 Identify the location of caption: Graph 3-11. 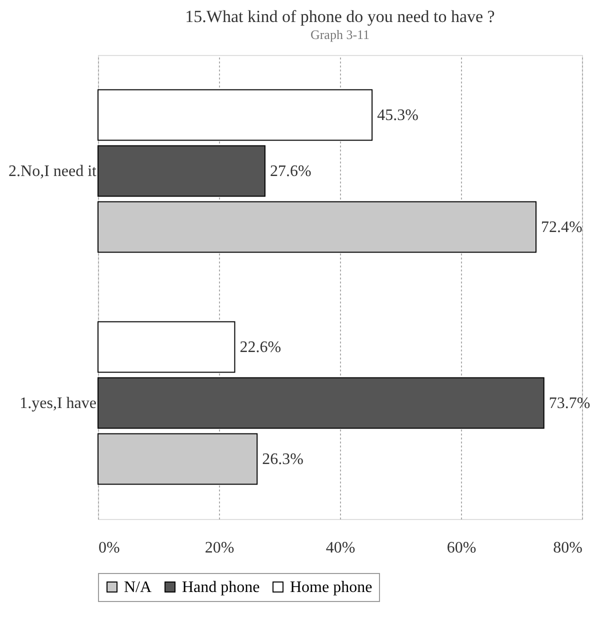
(340, 34).